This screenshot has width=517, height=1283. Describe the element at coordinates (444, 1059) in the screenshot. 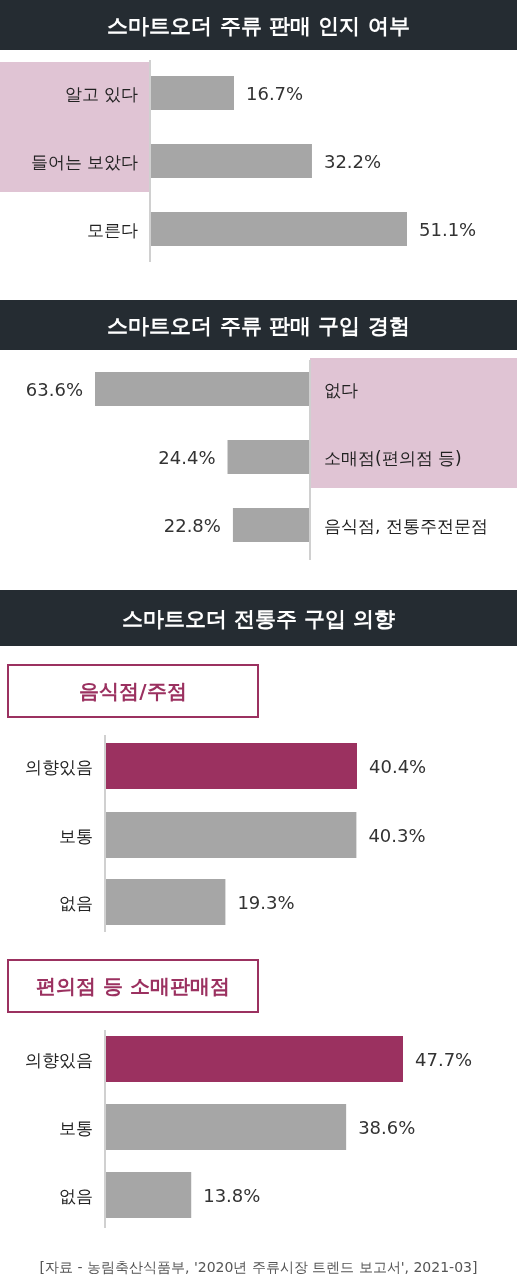

I see `data-label: 47.7%` at that location.